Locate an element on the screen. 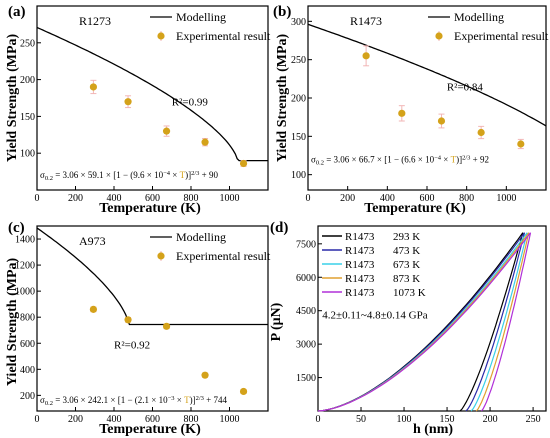 Image resolution: width=550 pixels, height=438 pixels. y-tick-label: 1500 is located at coordinates (306, 378).